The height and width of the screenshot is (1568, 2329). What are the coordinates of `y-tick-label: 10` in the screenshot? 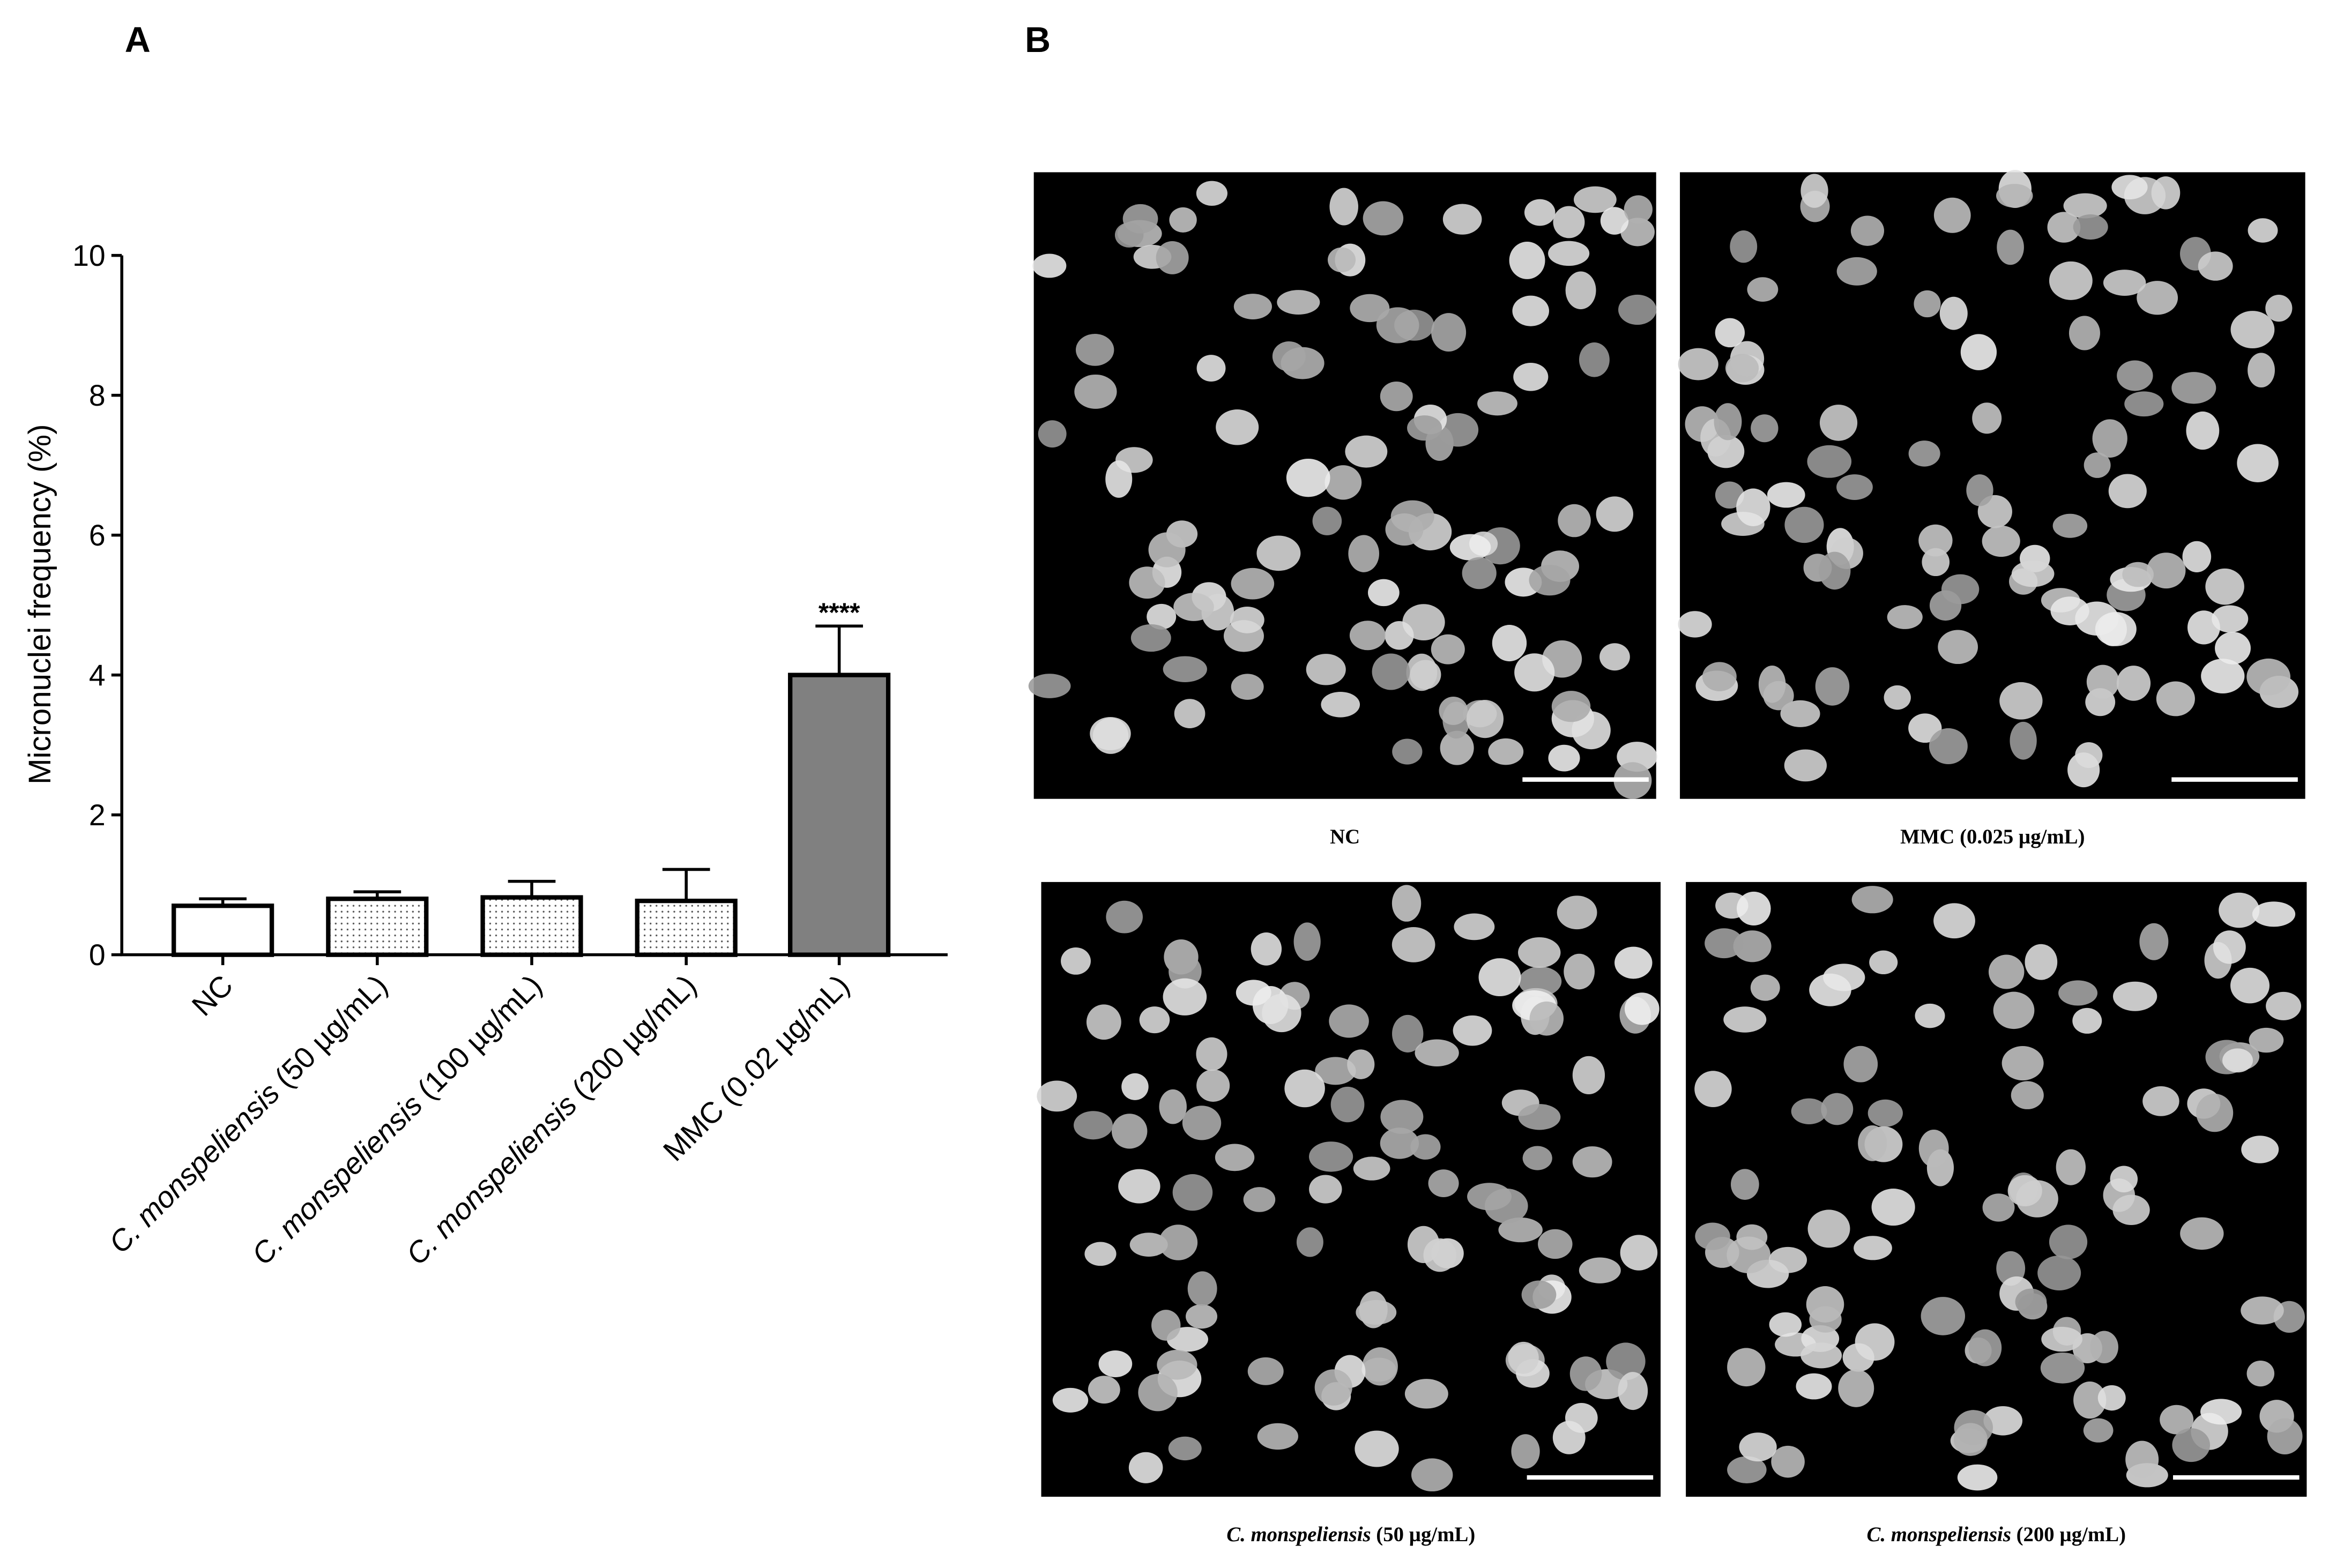 It's located at (89, 255).